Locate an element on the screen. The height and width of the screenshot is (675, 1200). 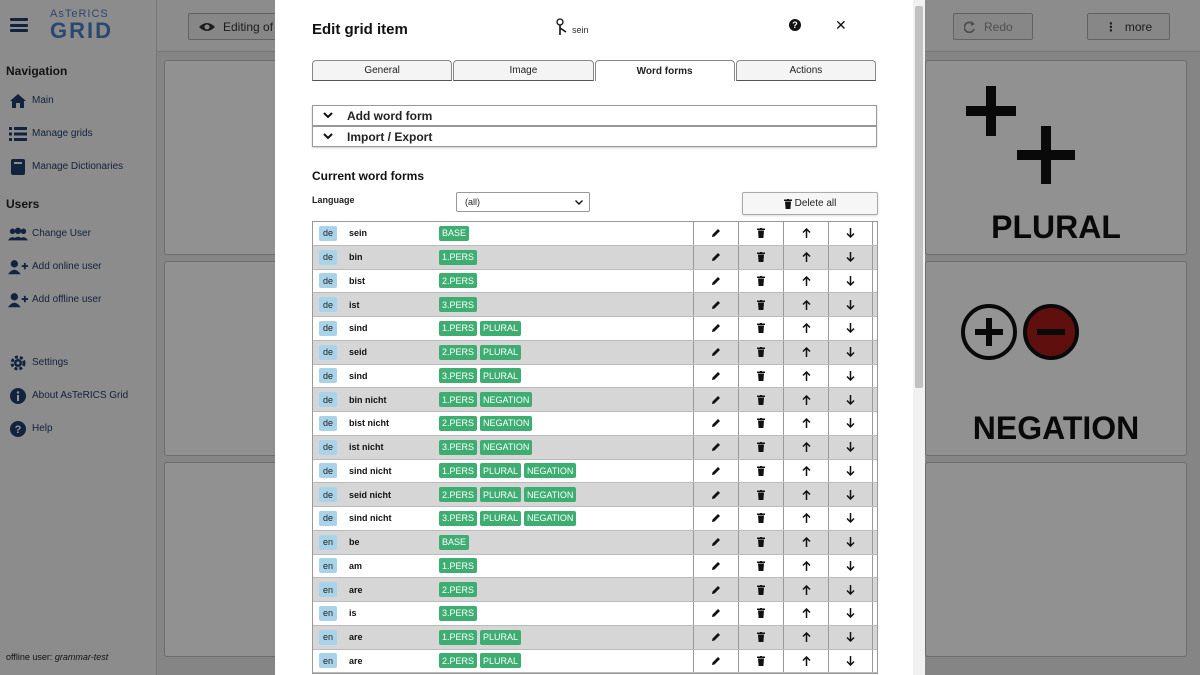
add-word-form-toggle: Add word form is located at coordinates (594, 115).